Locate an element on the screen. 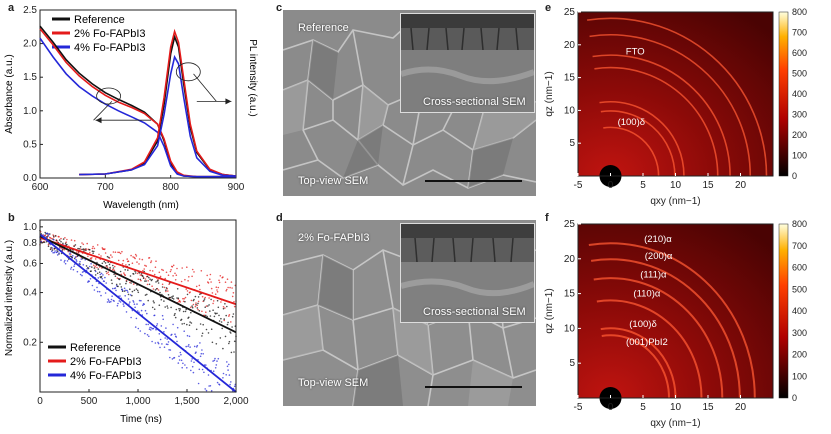  caption-top-view-d: Top-view SEM is located at coordinates (333, 383).